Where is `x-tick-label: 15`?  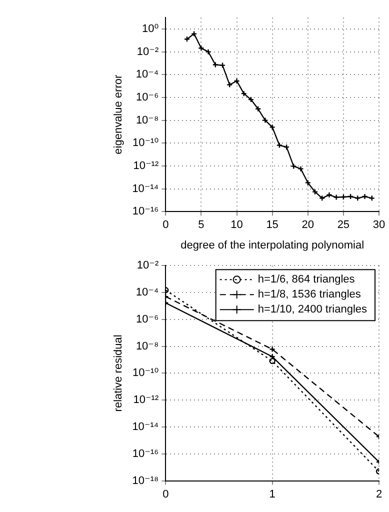
x-tick-label: 15 is located at coordinates (272, 225).